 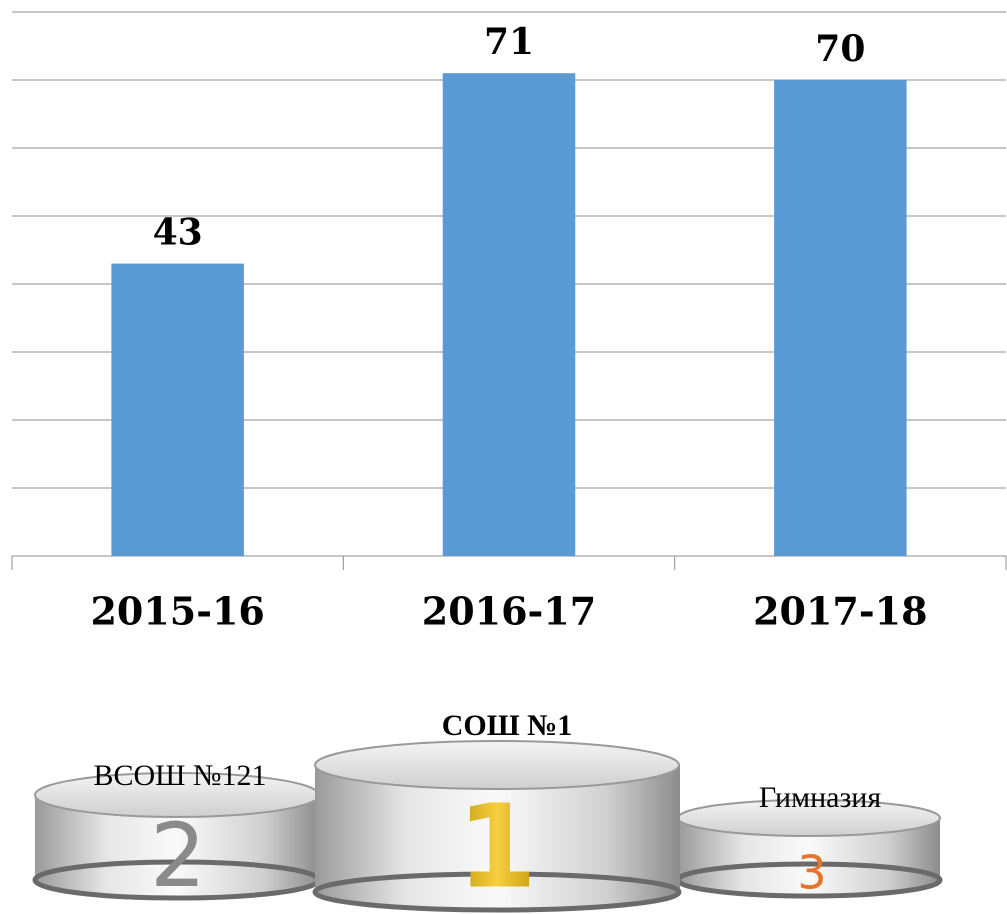 What do you see at coordinates (178, 233) in the screenshot?
I see `value-label: 43` at bounding box center [178, 233].